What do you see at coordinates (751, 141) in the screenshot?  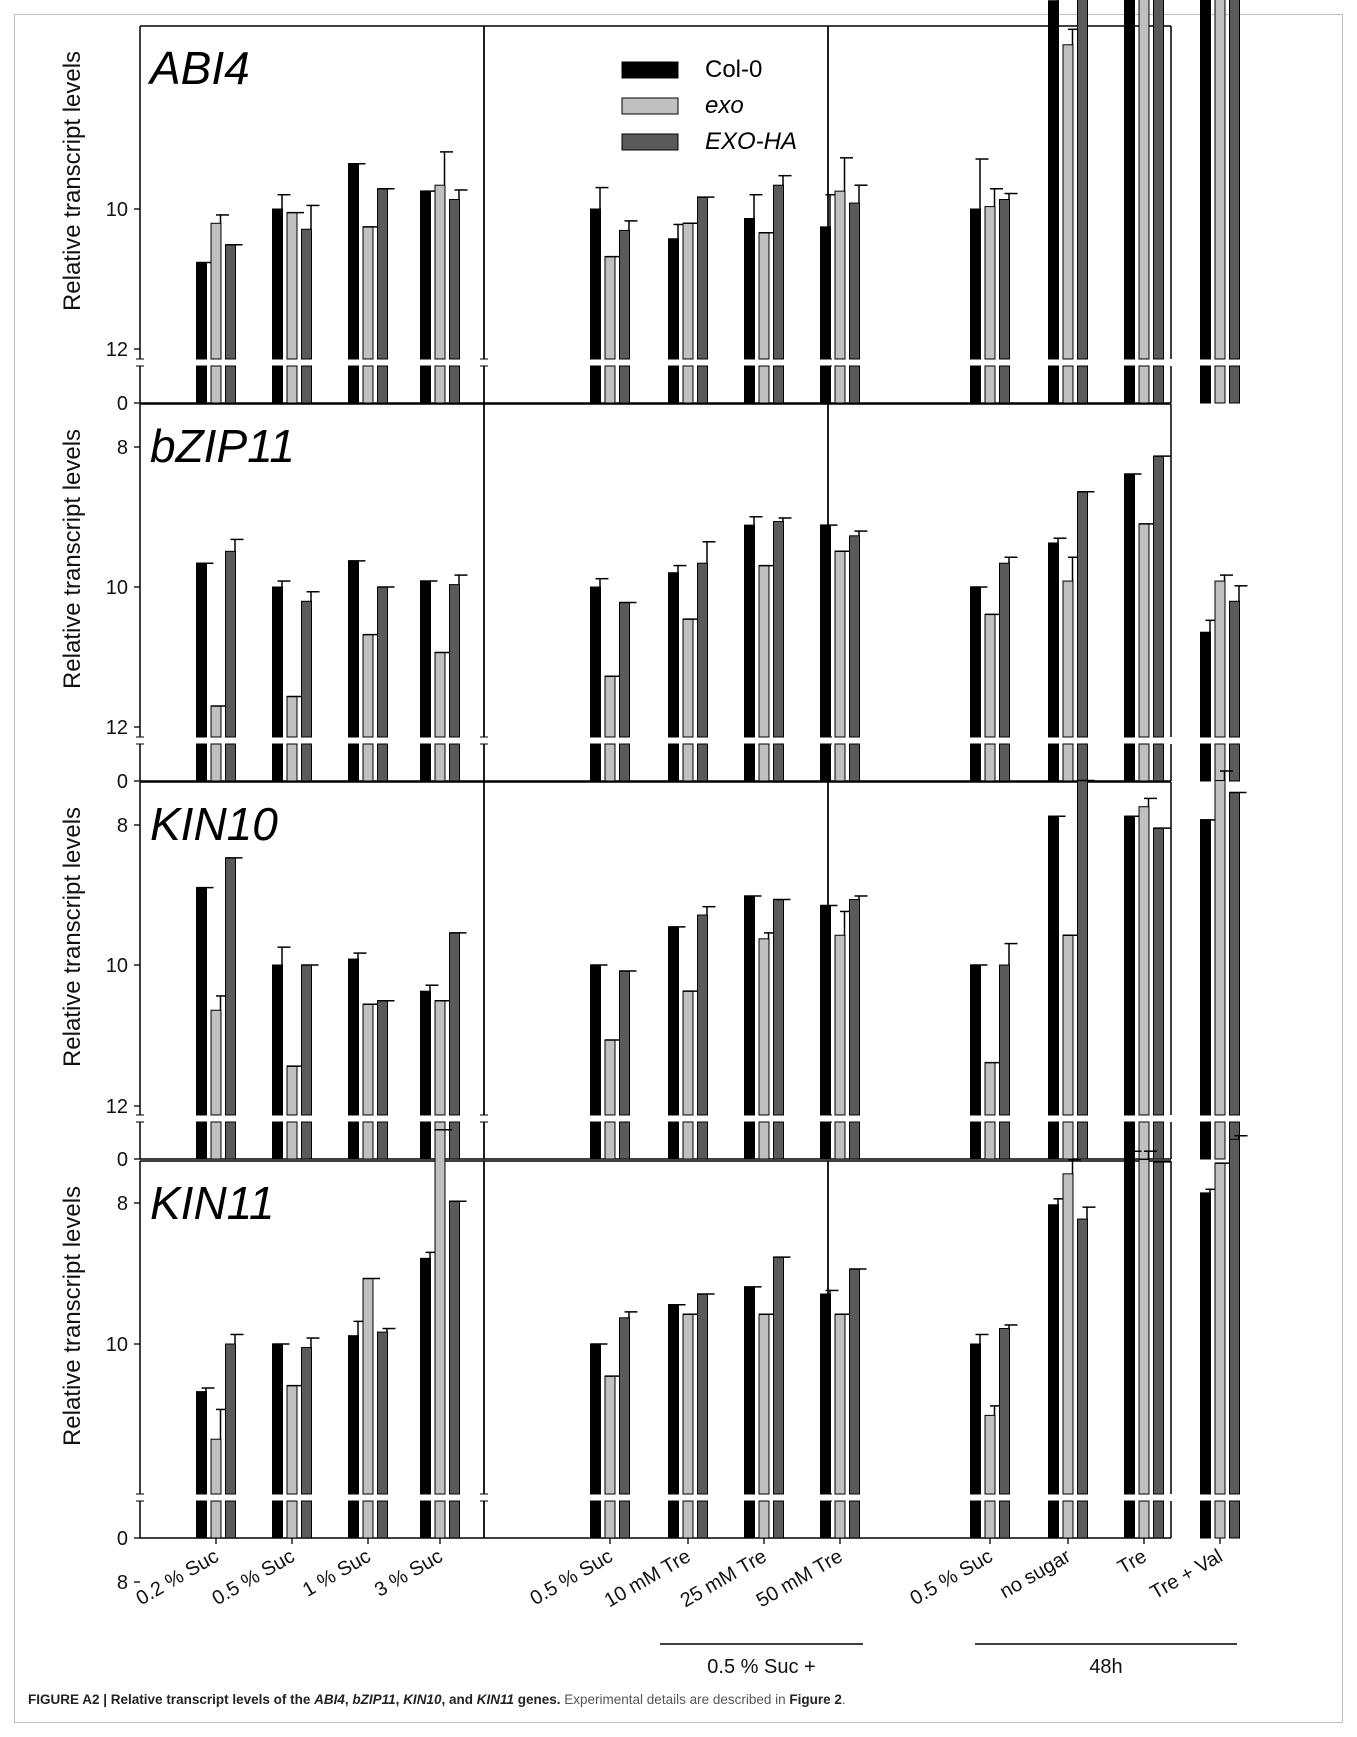 I see `legend-label-EXO-HA: EXO-HA` at bounding box center [751, 141].